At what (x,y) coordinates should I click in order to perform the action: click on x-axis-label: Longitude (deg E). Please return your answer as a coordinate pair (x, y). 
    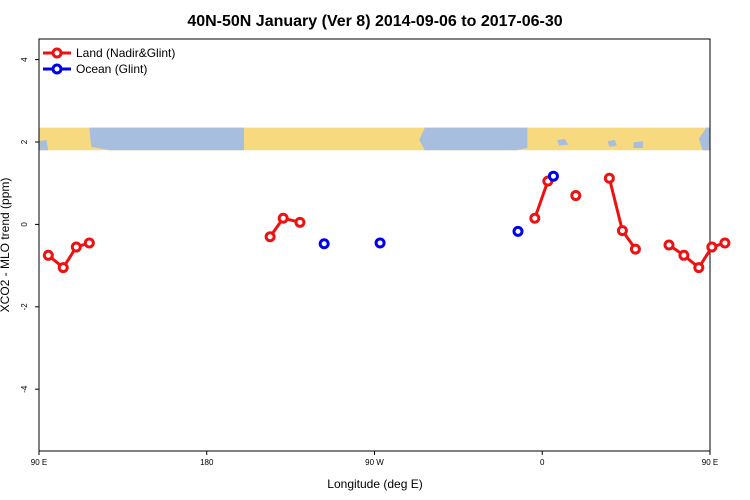
    Looking at the image, I should click on (374, 484).